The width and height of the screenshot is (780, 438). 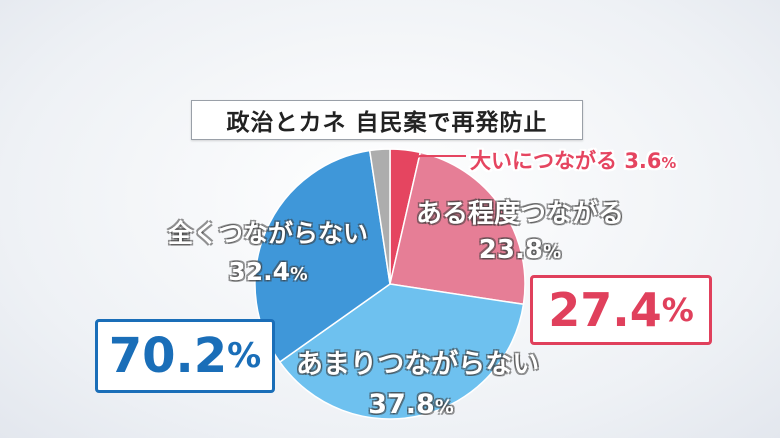 What do you see at coordinates (299, 275) in the screenshot?
I see `label-slice-not-at-all-pct: %` at bounding box center [299, 275].